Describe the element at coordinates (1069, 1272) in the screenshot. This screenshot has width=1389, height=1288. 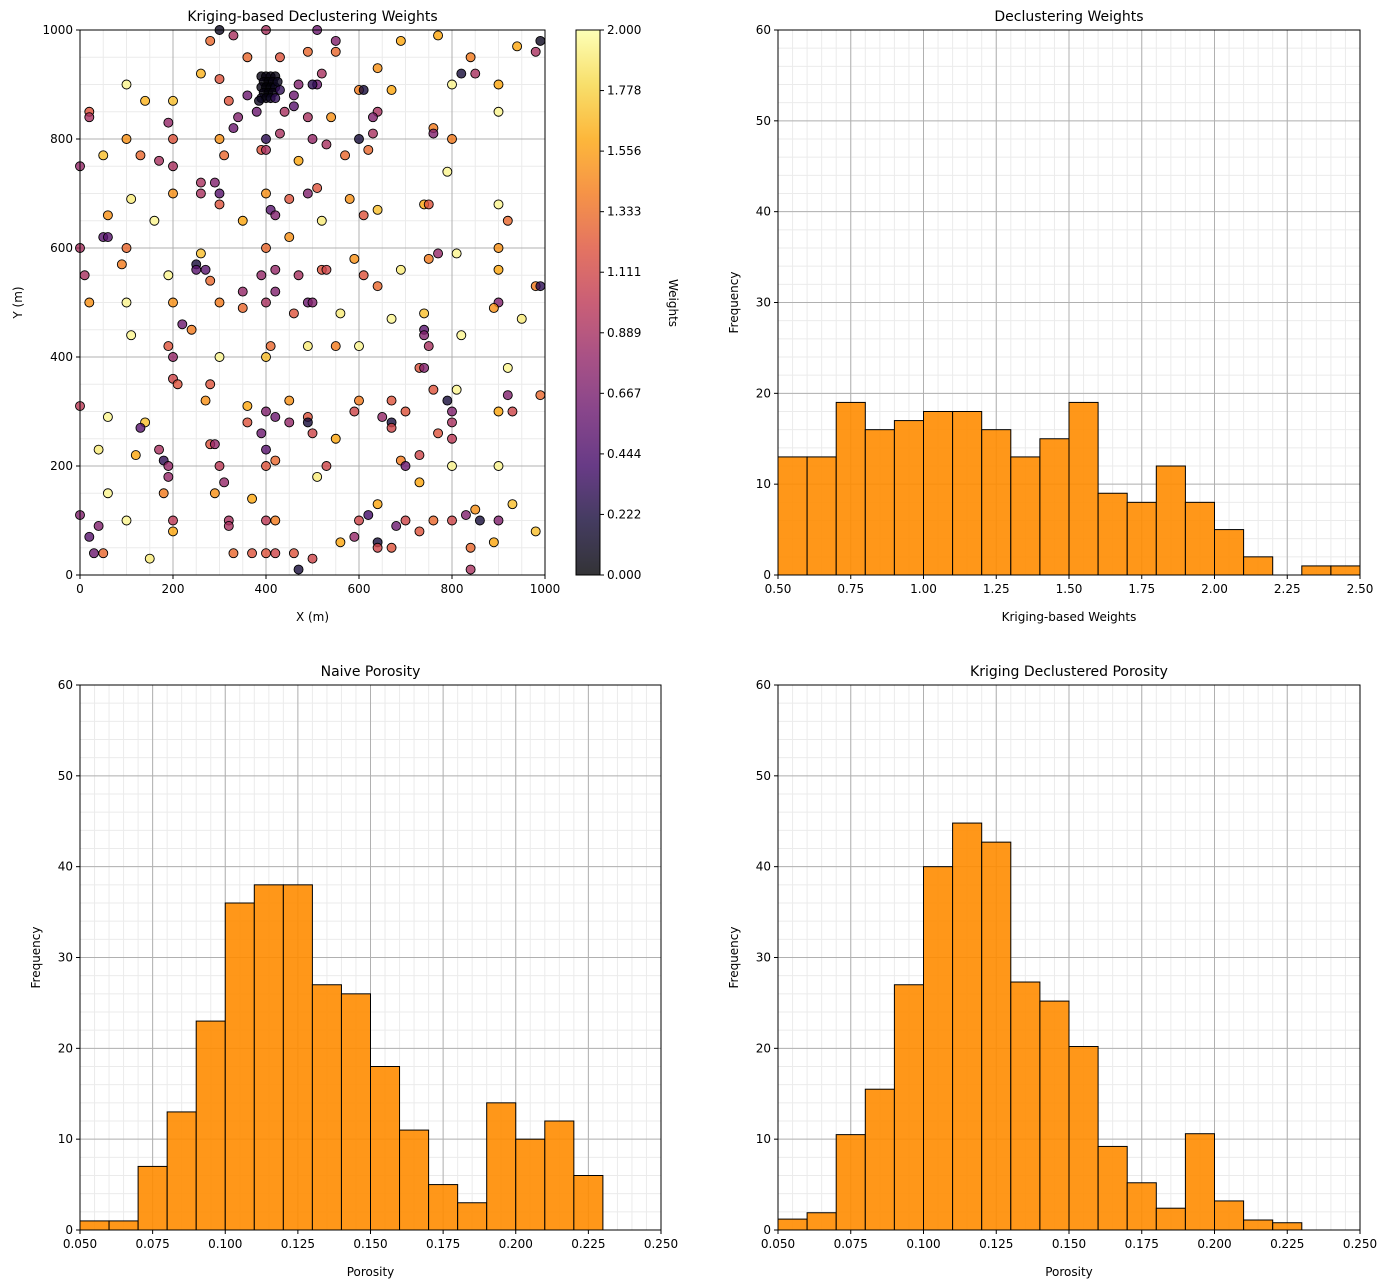
I see `x-axis-label: Porosity` at that location.